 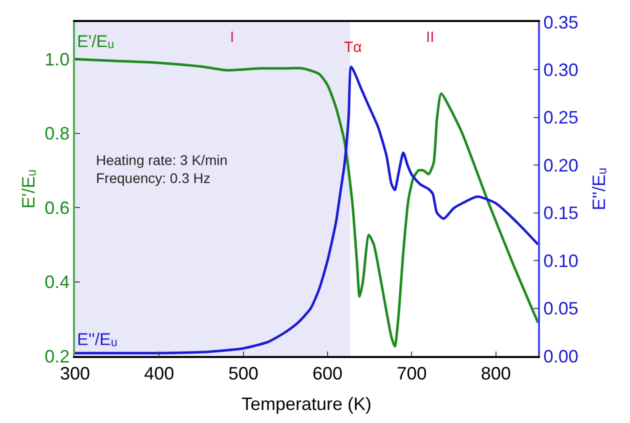 I want to click on y2-tick-label: 0.00, so click(x=560, y=356).